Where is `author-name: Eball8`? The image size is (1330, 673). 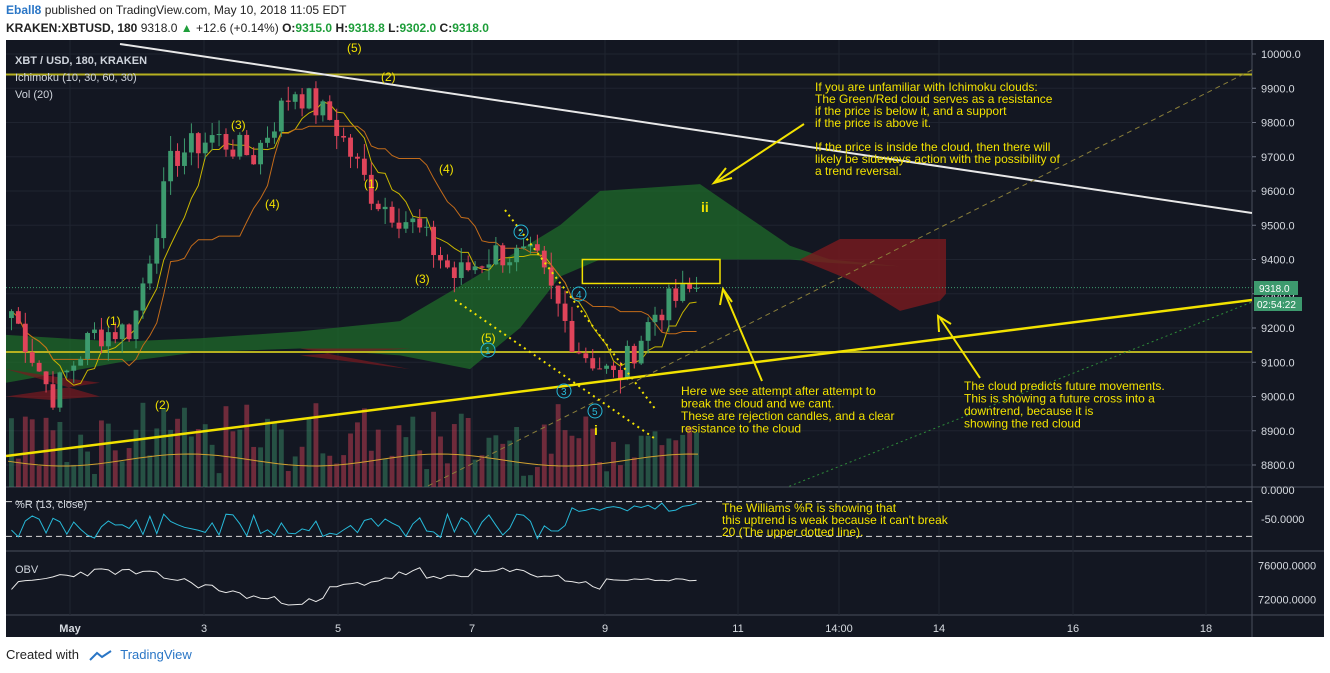
author-name: Eball8 is located at coordinates (24, 10).